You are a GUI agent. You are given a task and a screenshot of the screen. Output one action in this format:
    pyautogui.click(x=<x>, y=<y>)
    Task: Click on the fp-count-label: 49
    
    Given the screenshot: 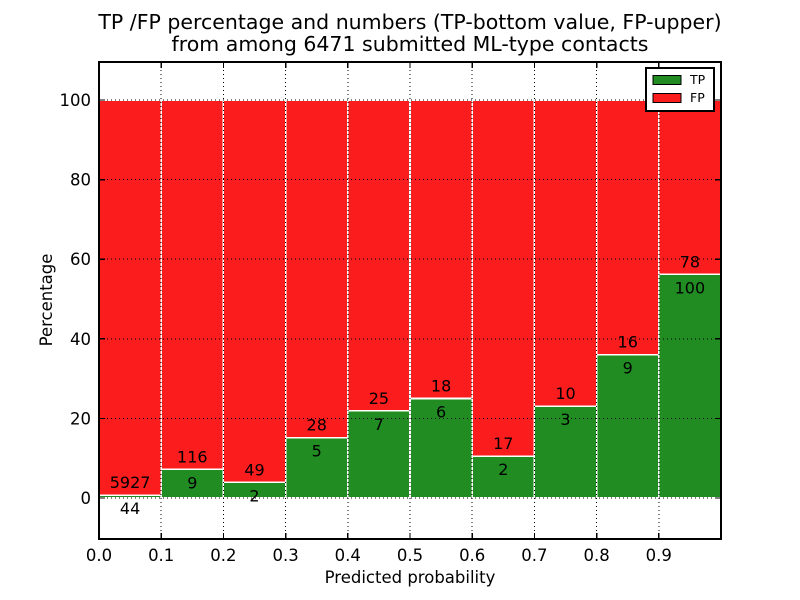 What is the action you would take?
    pyautogui.click(x=254, y=469)
    